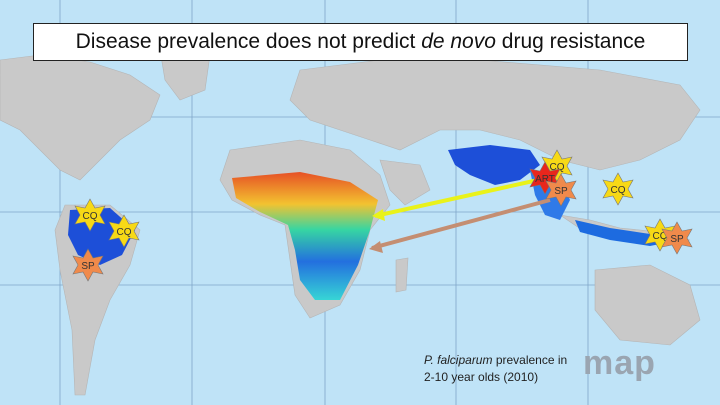 The image size is (720, 405). I want to click on badge-label: ART, so click(545, 179).